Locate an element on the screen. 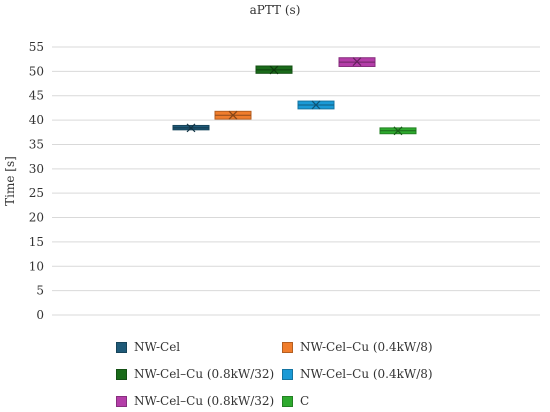  y-axis-label: Time [s] is located at coordinates (10, 181).